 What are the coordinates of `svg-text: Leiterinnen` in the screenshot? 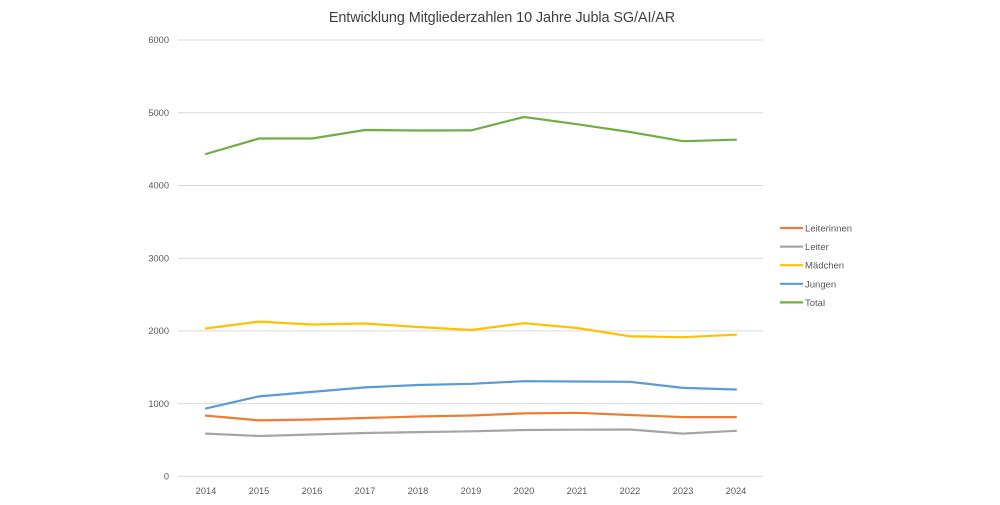 It's located at (828, 228).